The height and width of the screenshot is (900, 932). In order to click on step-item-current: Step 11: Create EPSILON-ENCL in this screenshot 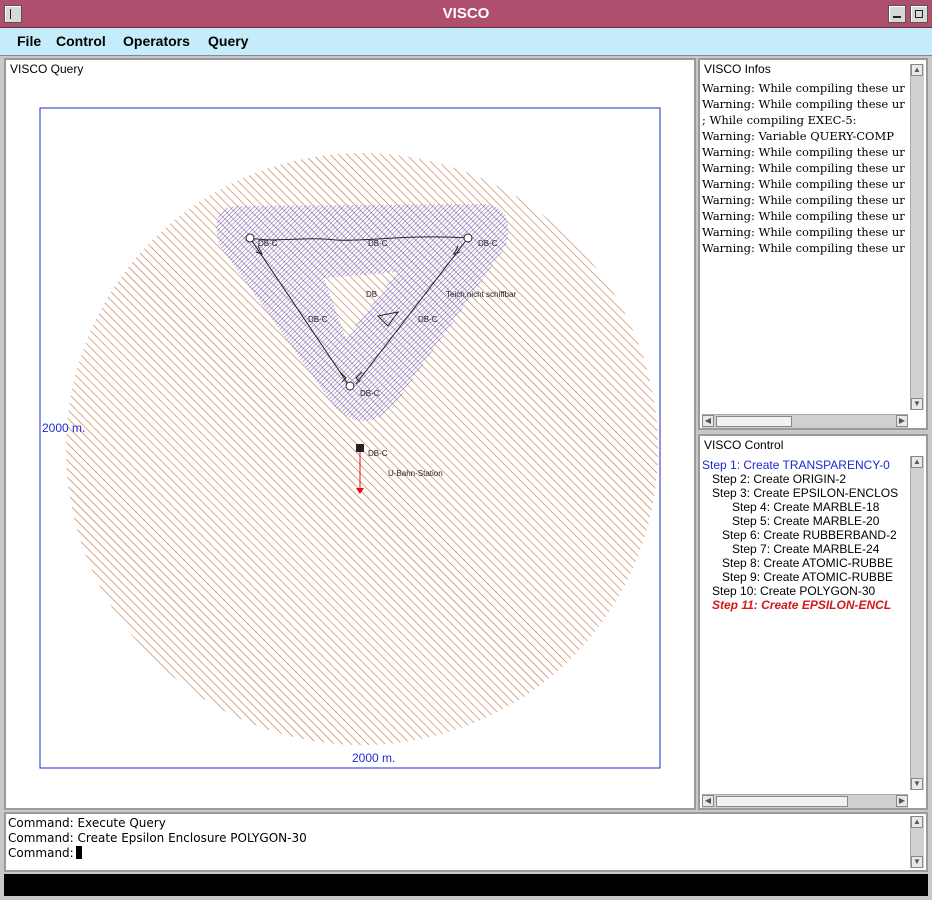, I will do `click(802, 605)`.